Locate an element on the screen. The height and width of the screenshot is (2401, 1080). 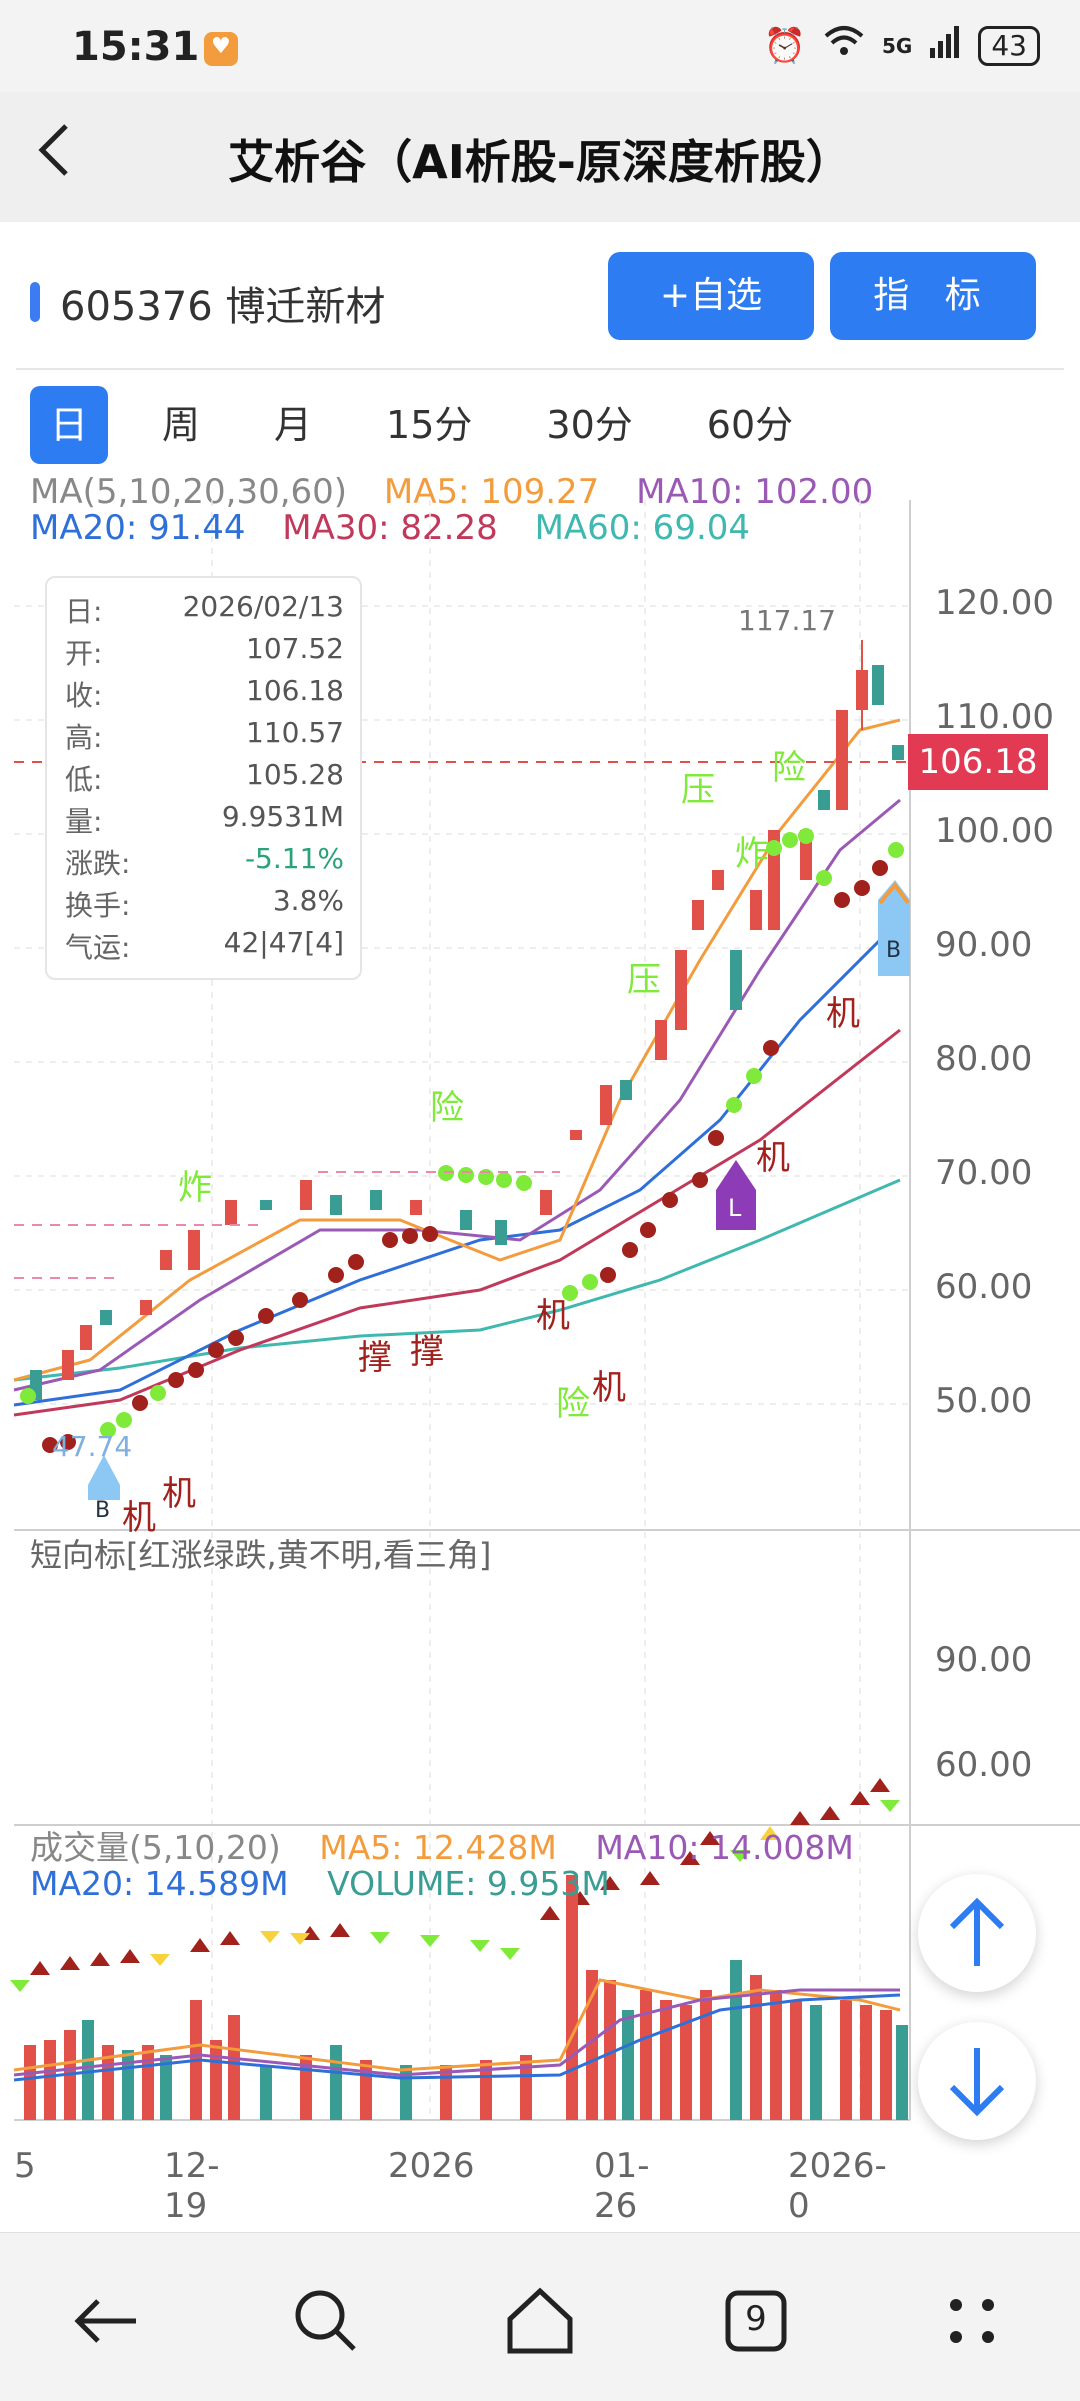
period-tabs: 日 周 月 15分 30分 60分 is located at coordinates (438, 425).